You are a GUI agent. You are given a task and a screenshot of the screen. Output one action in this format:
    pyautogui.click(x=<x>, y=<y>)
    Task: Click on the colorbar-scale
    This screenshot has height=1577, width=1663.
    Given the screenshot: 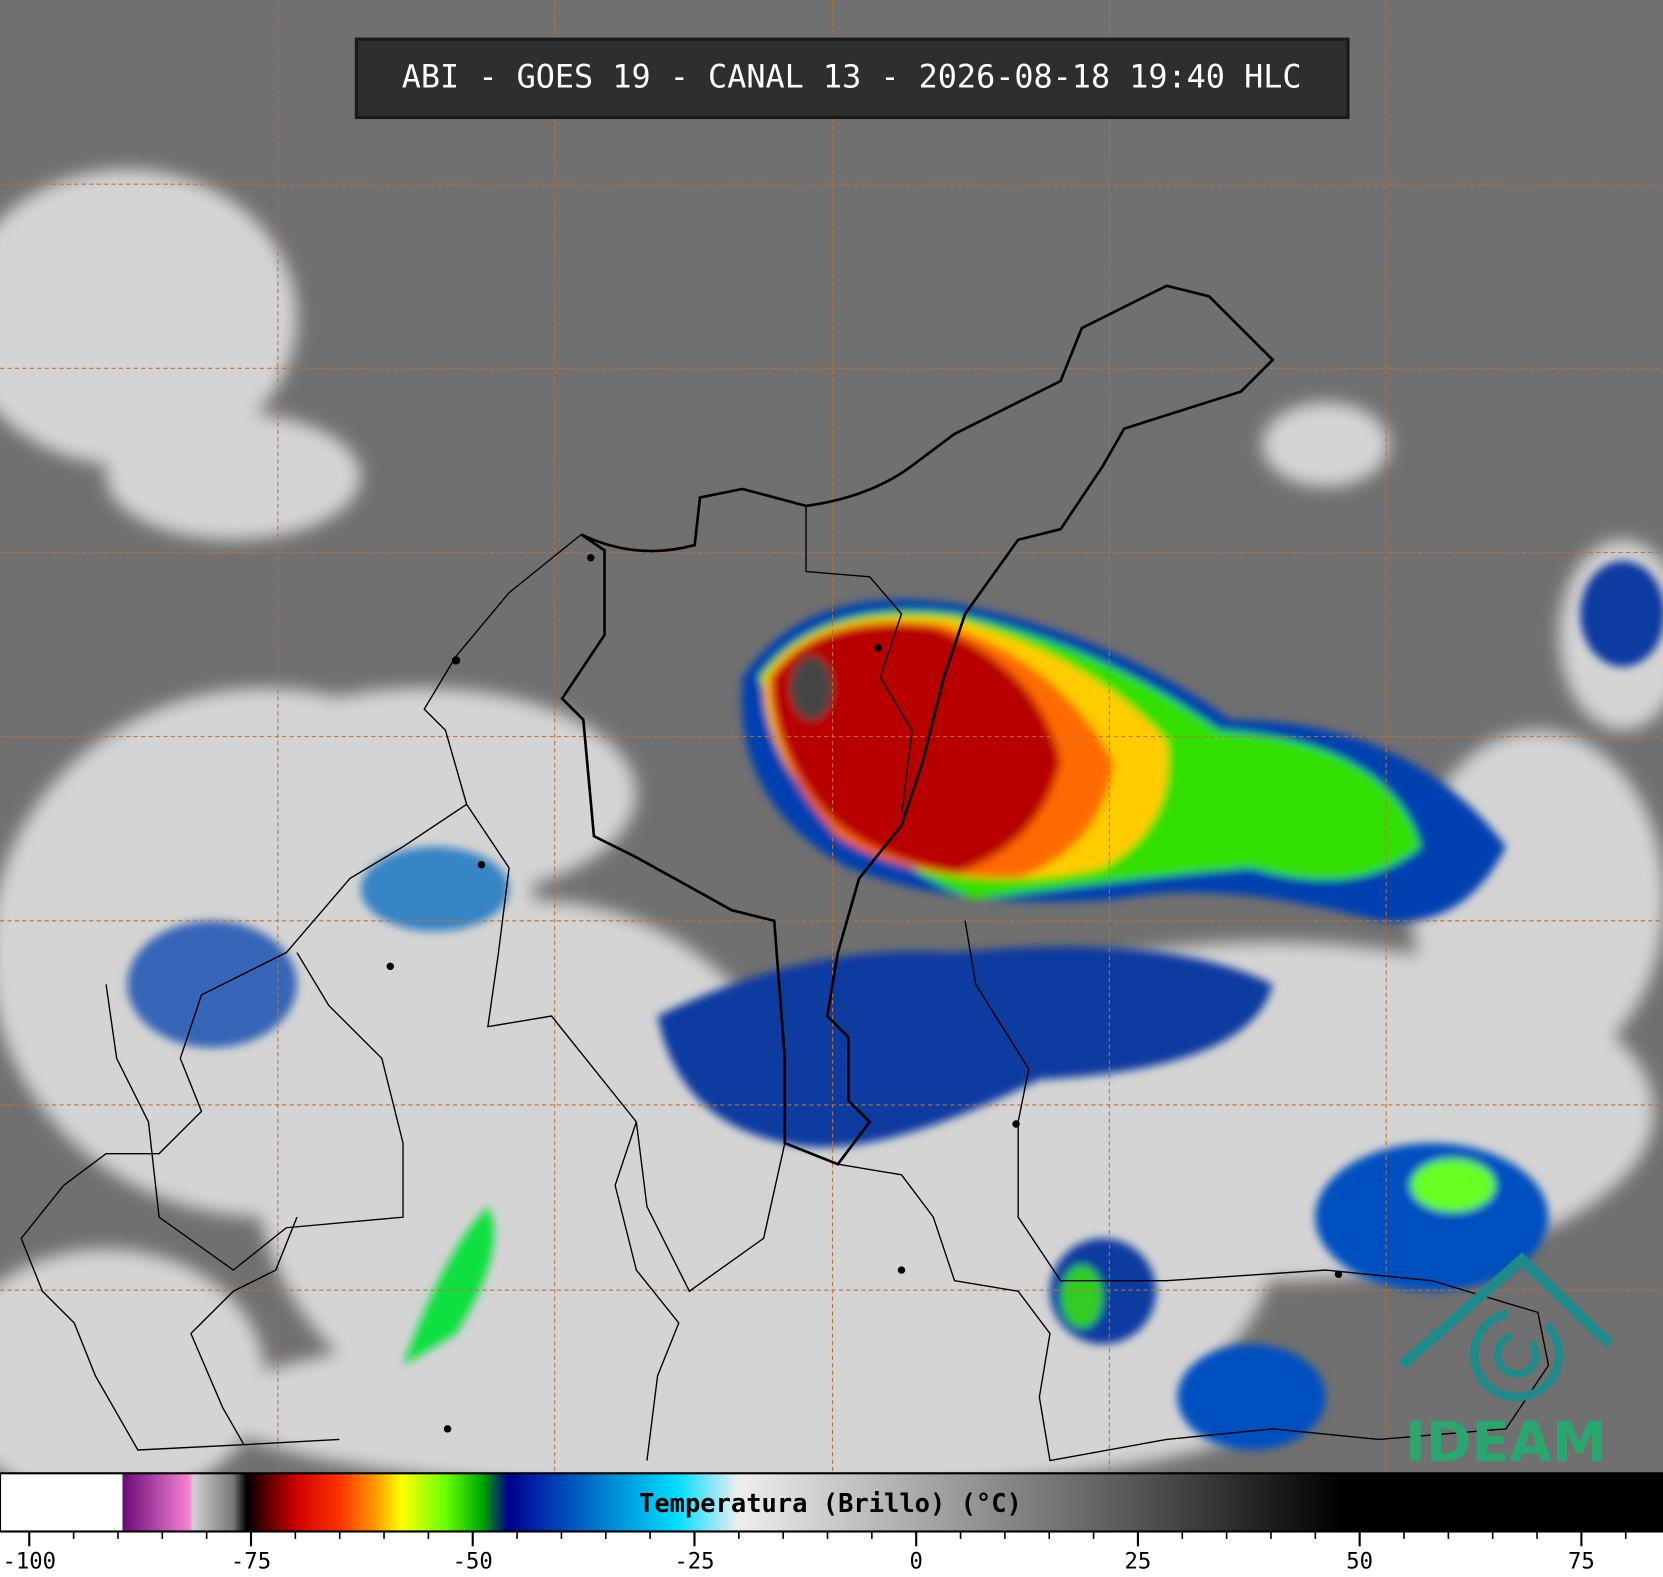 What is the action you would take?
    pyautogui.click(x=831, y=1502)
    